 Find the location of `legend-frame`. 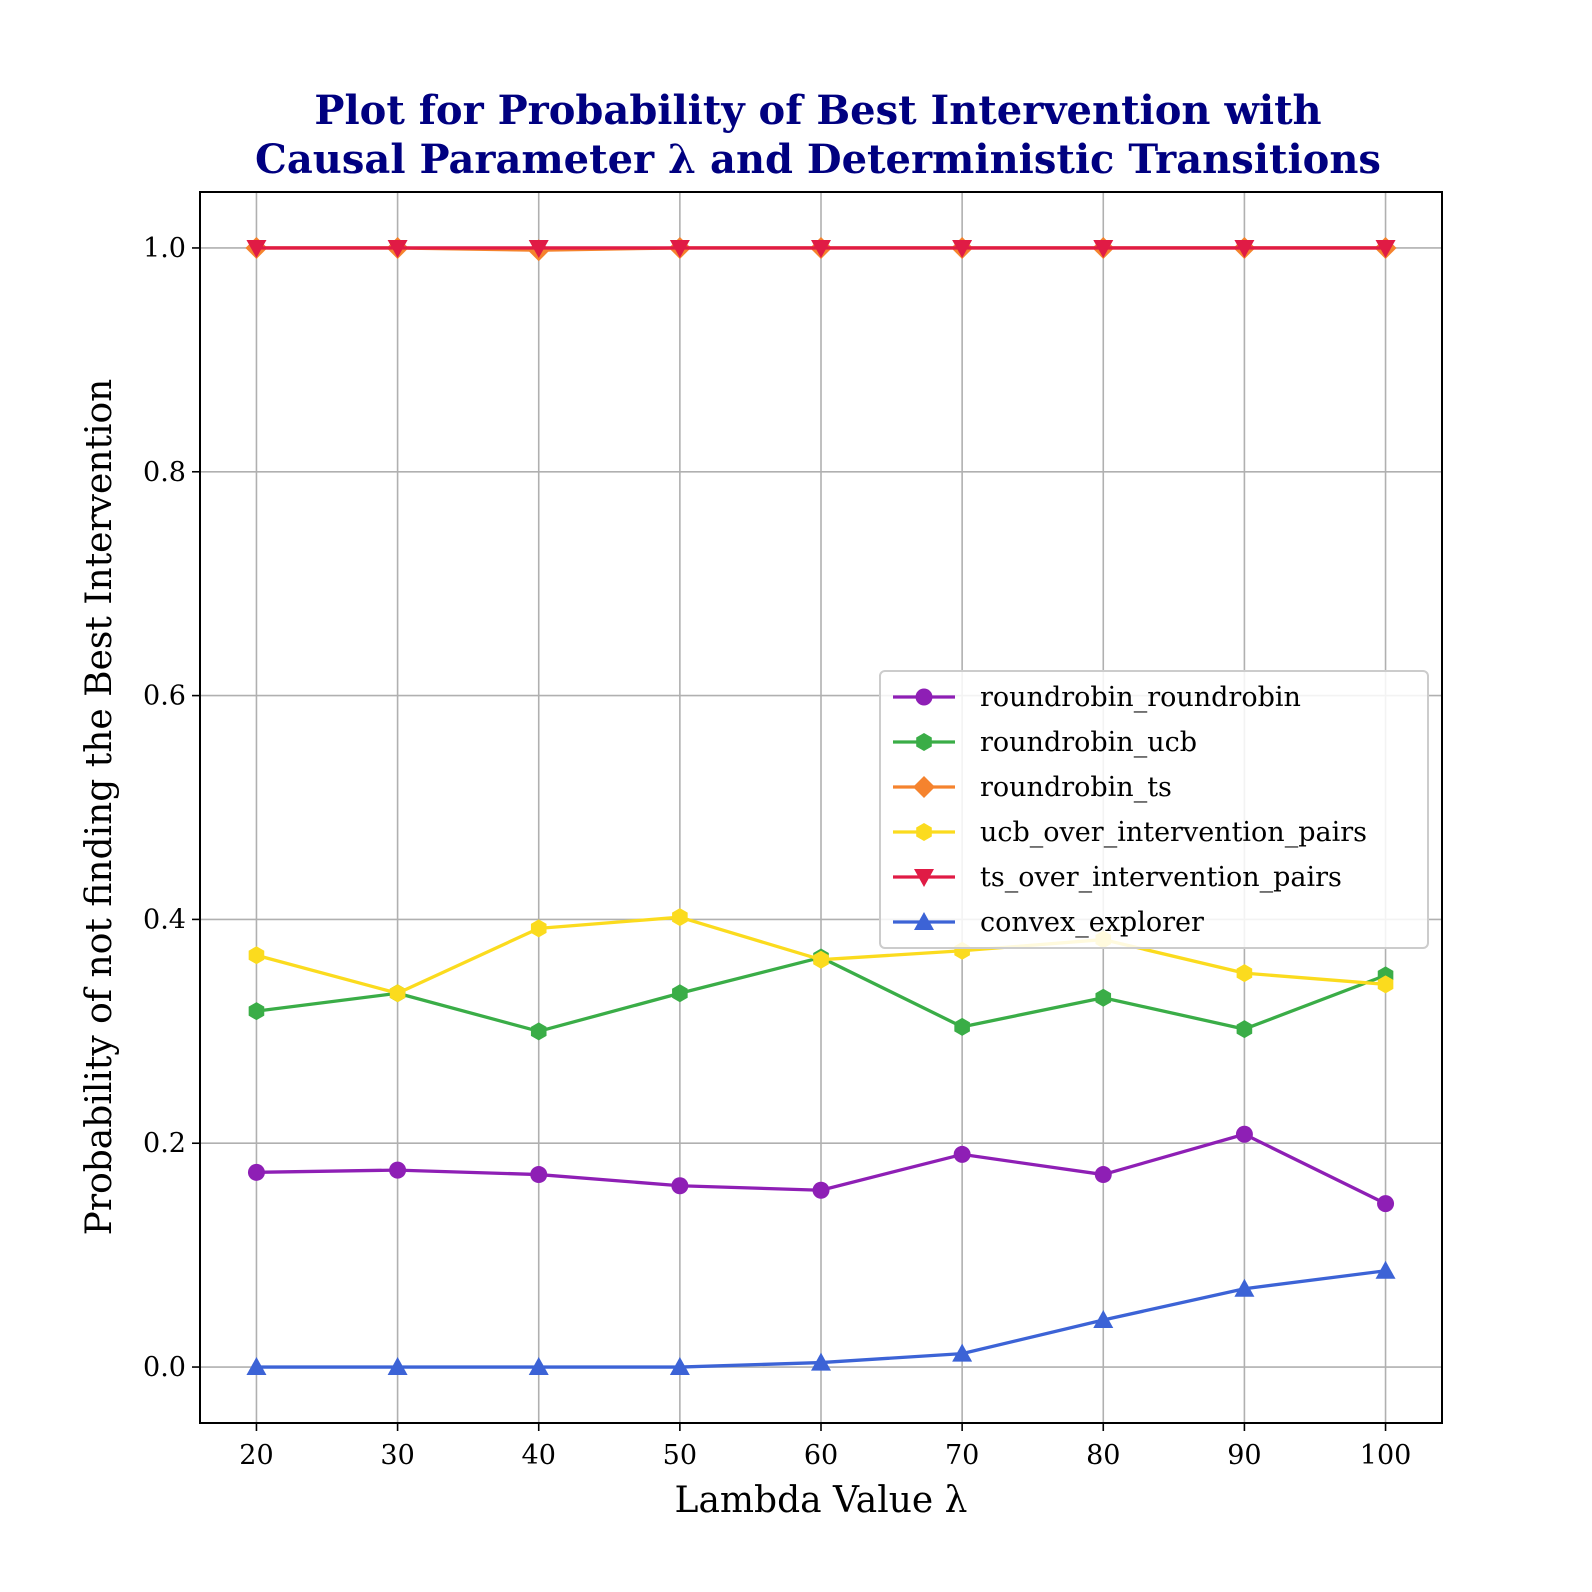

legend-frame is located at coordinates (1154, 809).